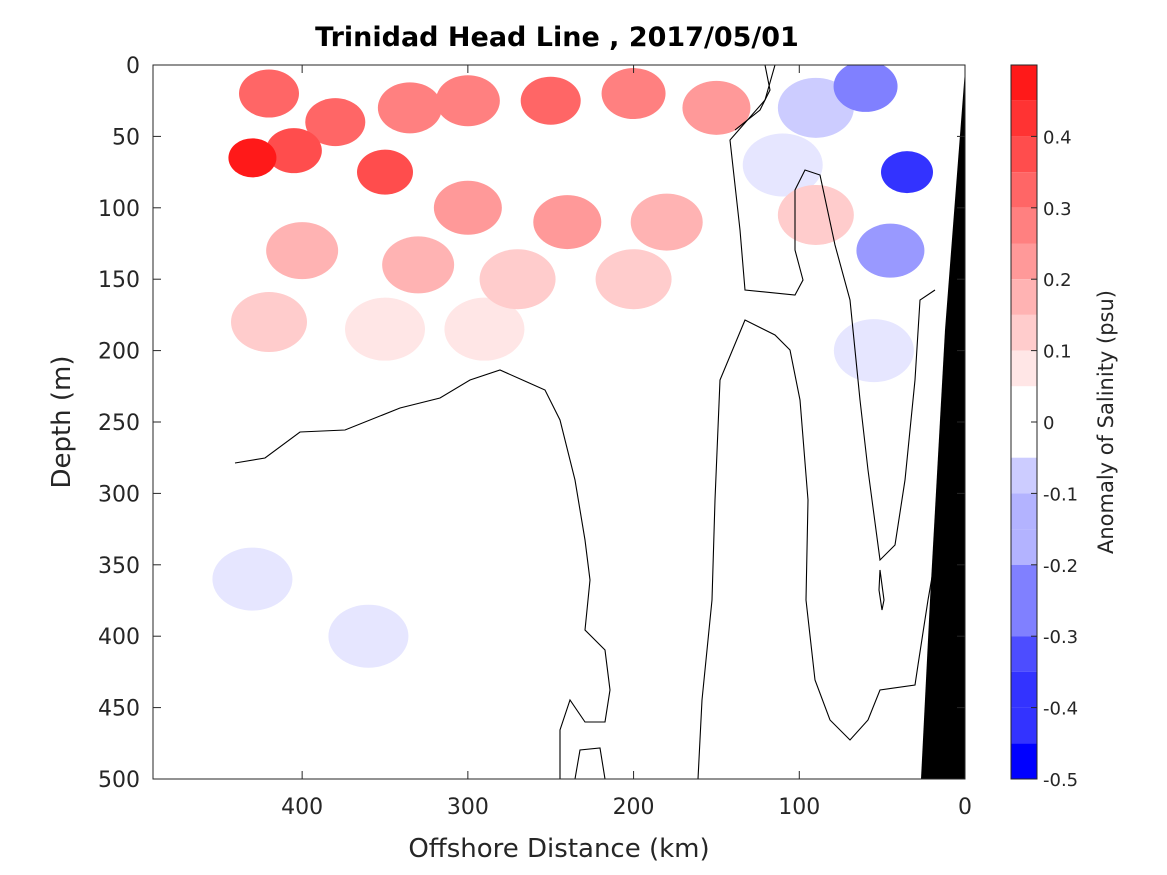  What do you see at coordinates (119, 566) in the screenshot?
I see `y-tick-label: 350` at bounding box center [119, 566].